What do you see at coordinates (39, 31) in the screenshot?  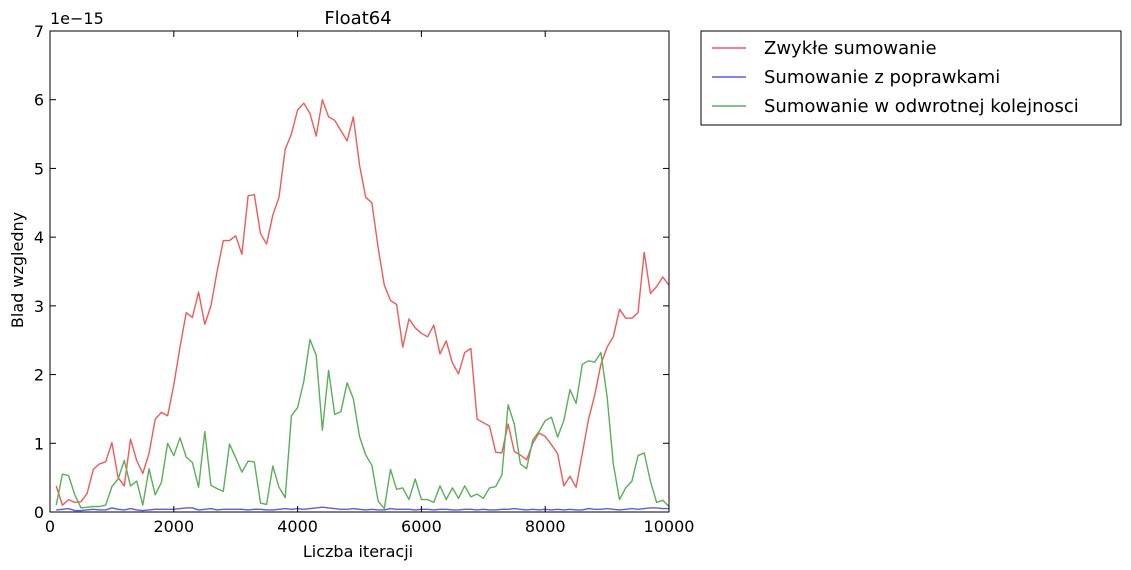 I see `y-tick-label: 7` at bounding box center [39, 31].